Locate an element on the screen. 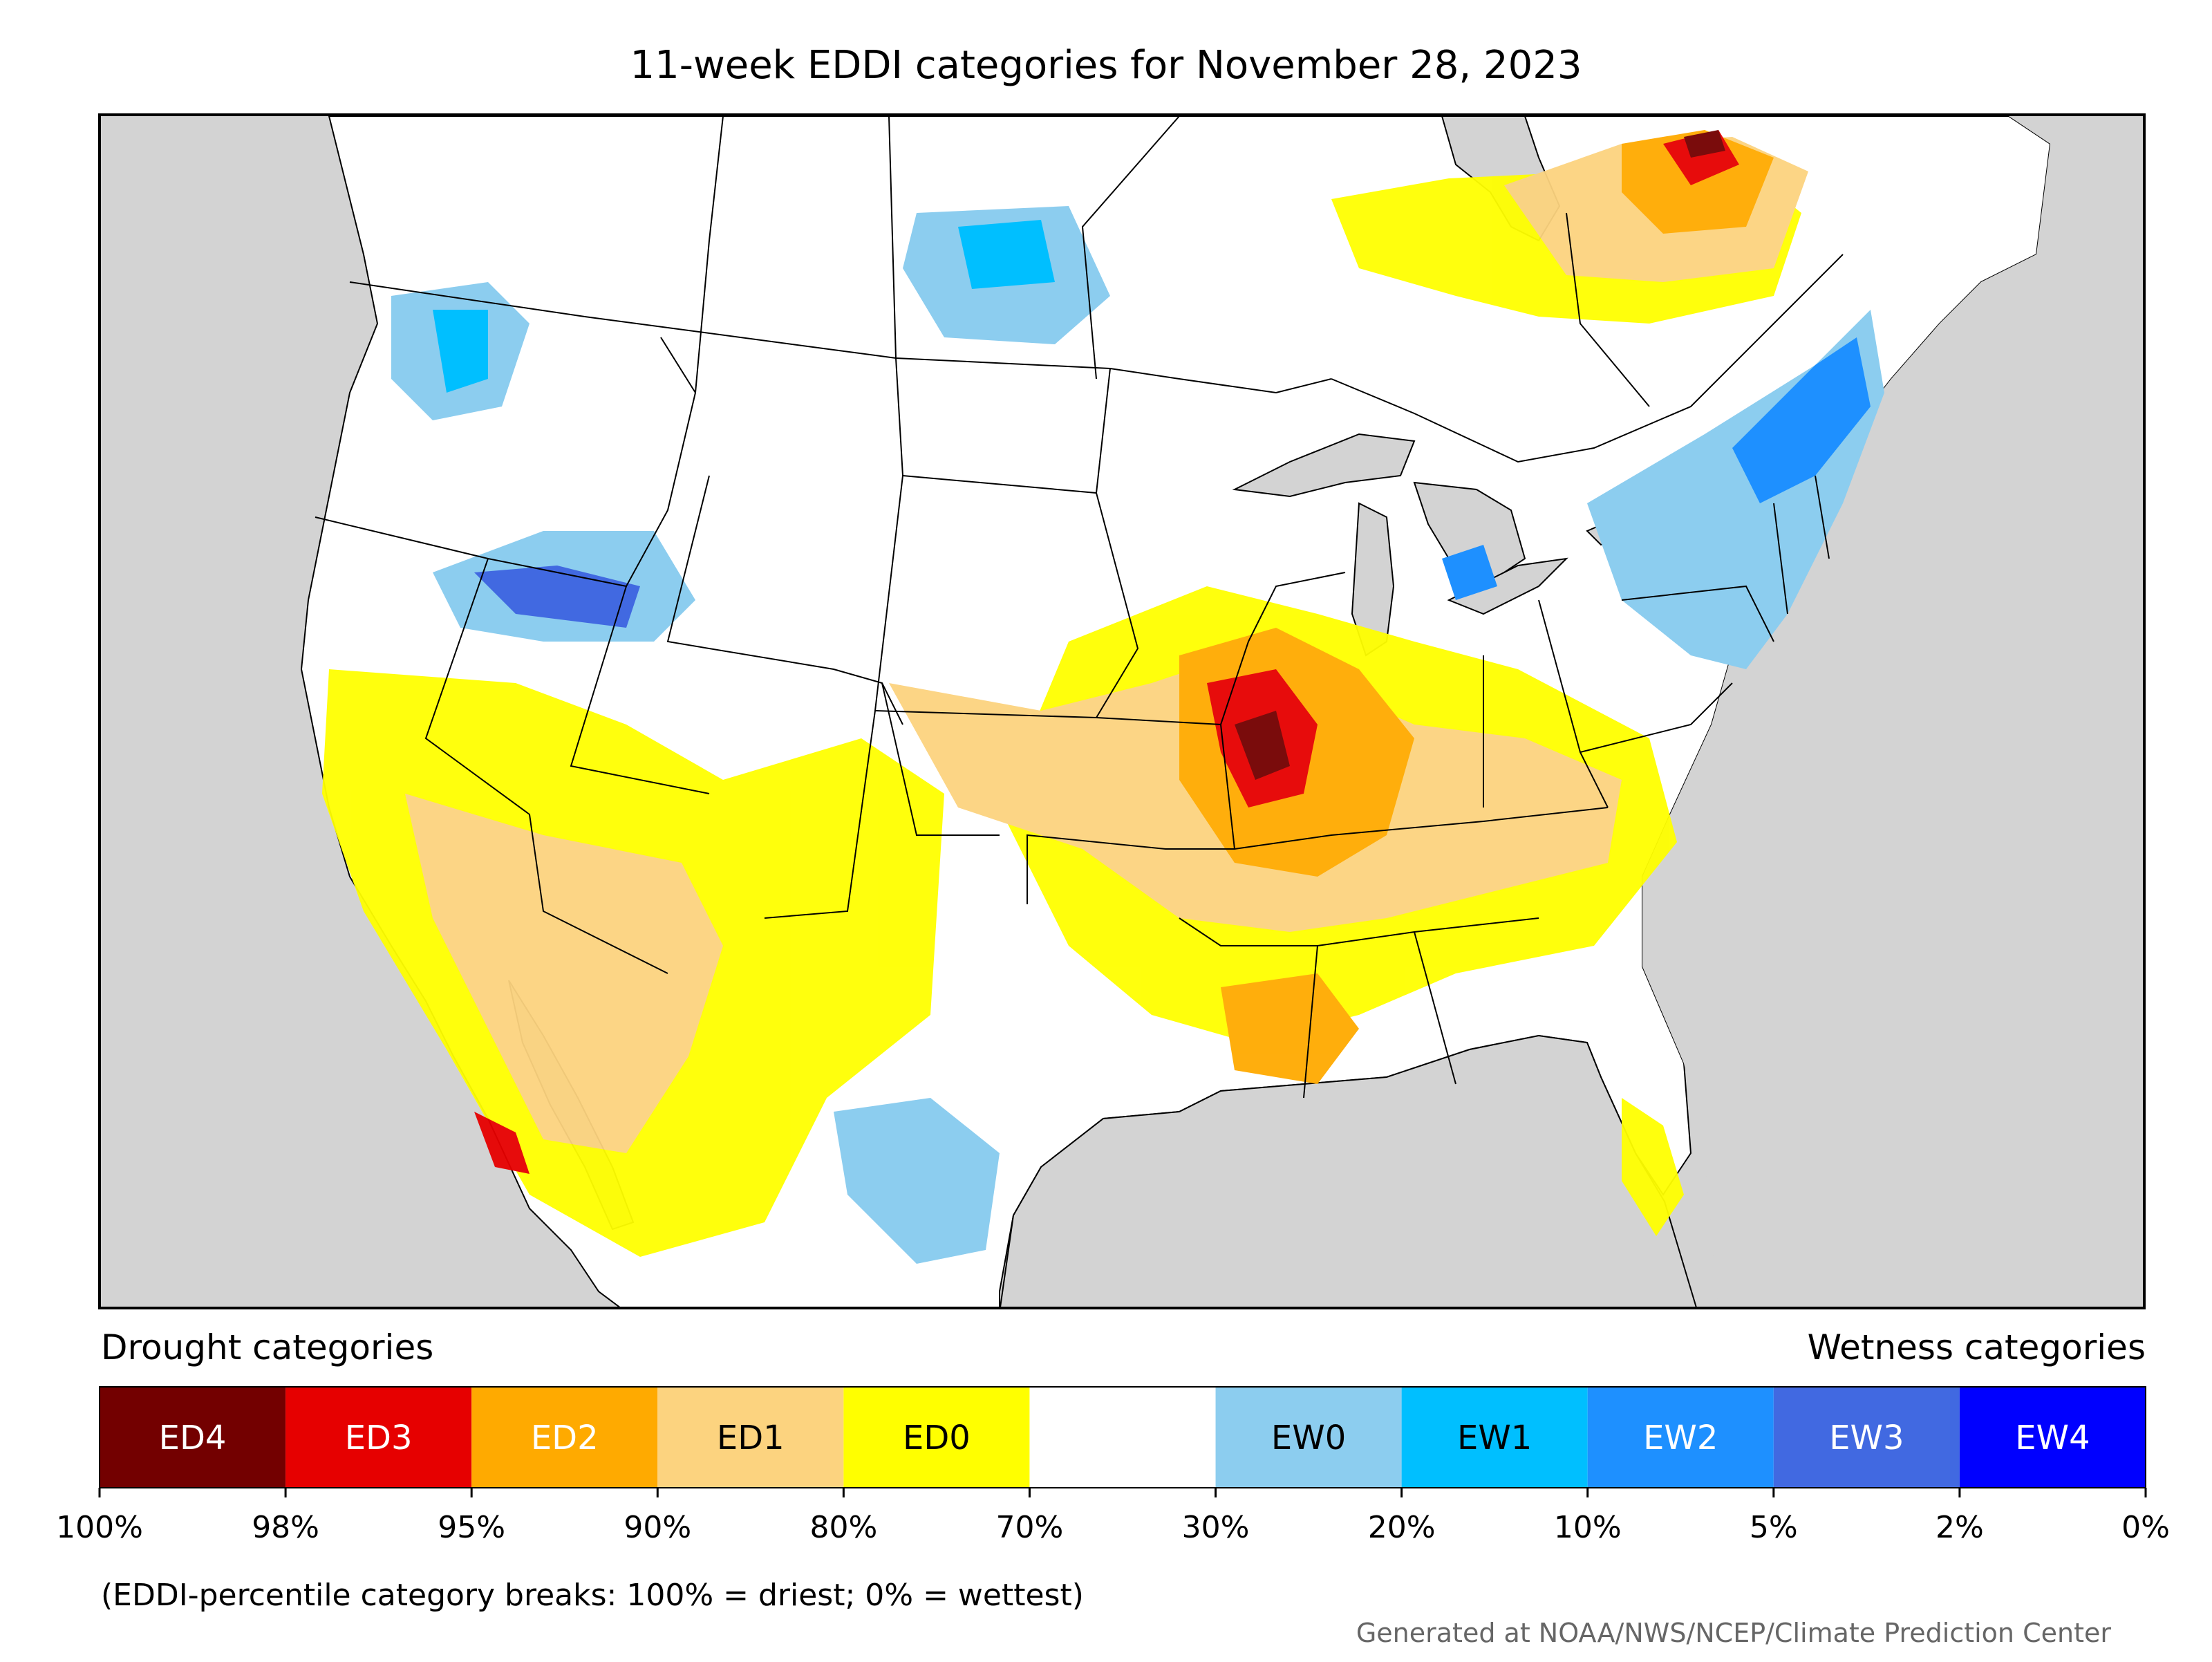 Image resolution: width=2212 pixels, height=1662 pixels. ed4-area-quebec is located at coordinates (1704, 144).